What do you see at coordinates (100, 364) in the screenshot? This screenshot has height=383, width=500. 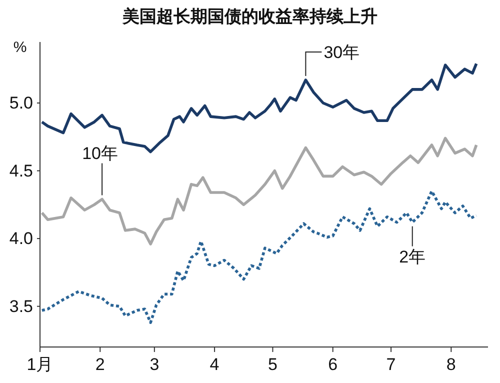 I see `x-tick-label: 2` at bounding box center [100, 364].